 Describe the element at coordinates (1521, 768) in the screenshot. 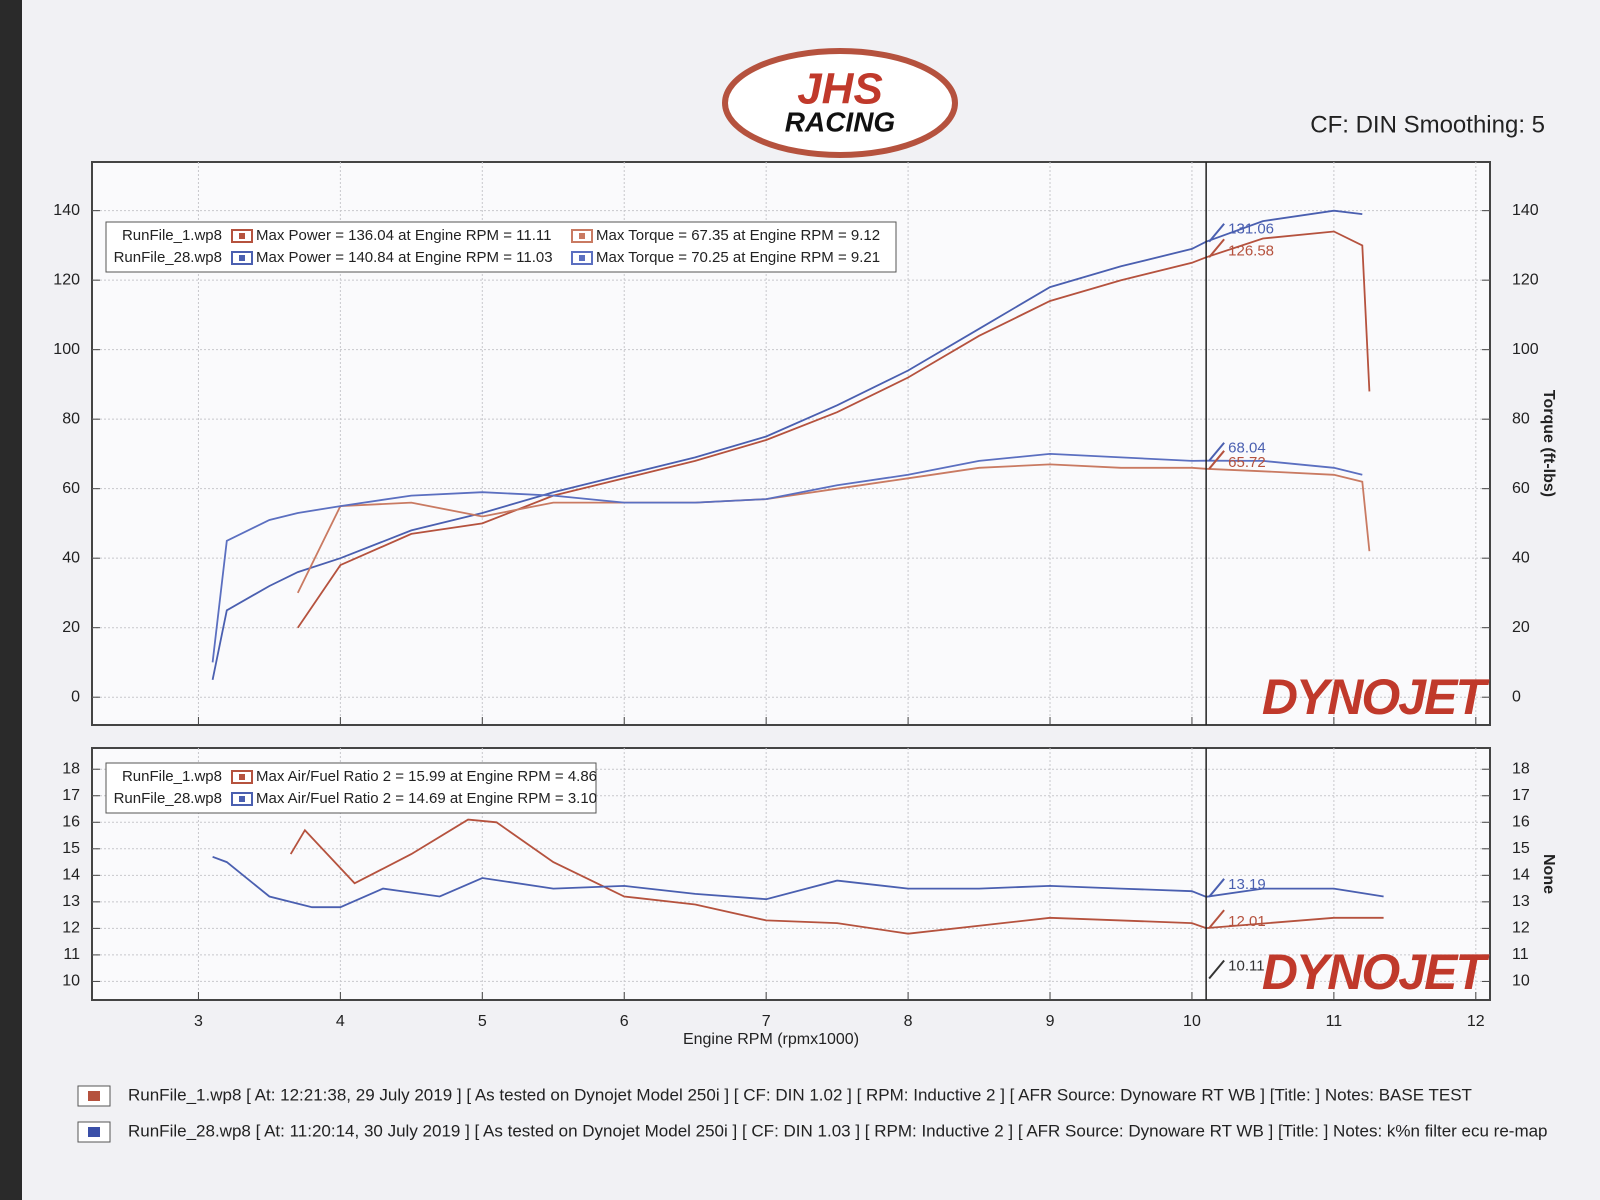

I see `y2-tick-label: 18` at that location.